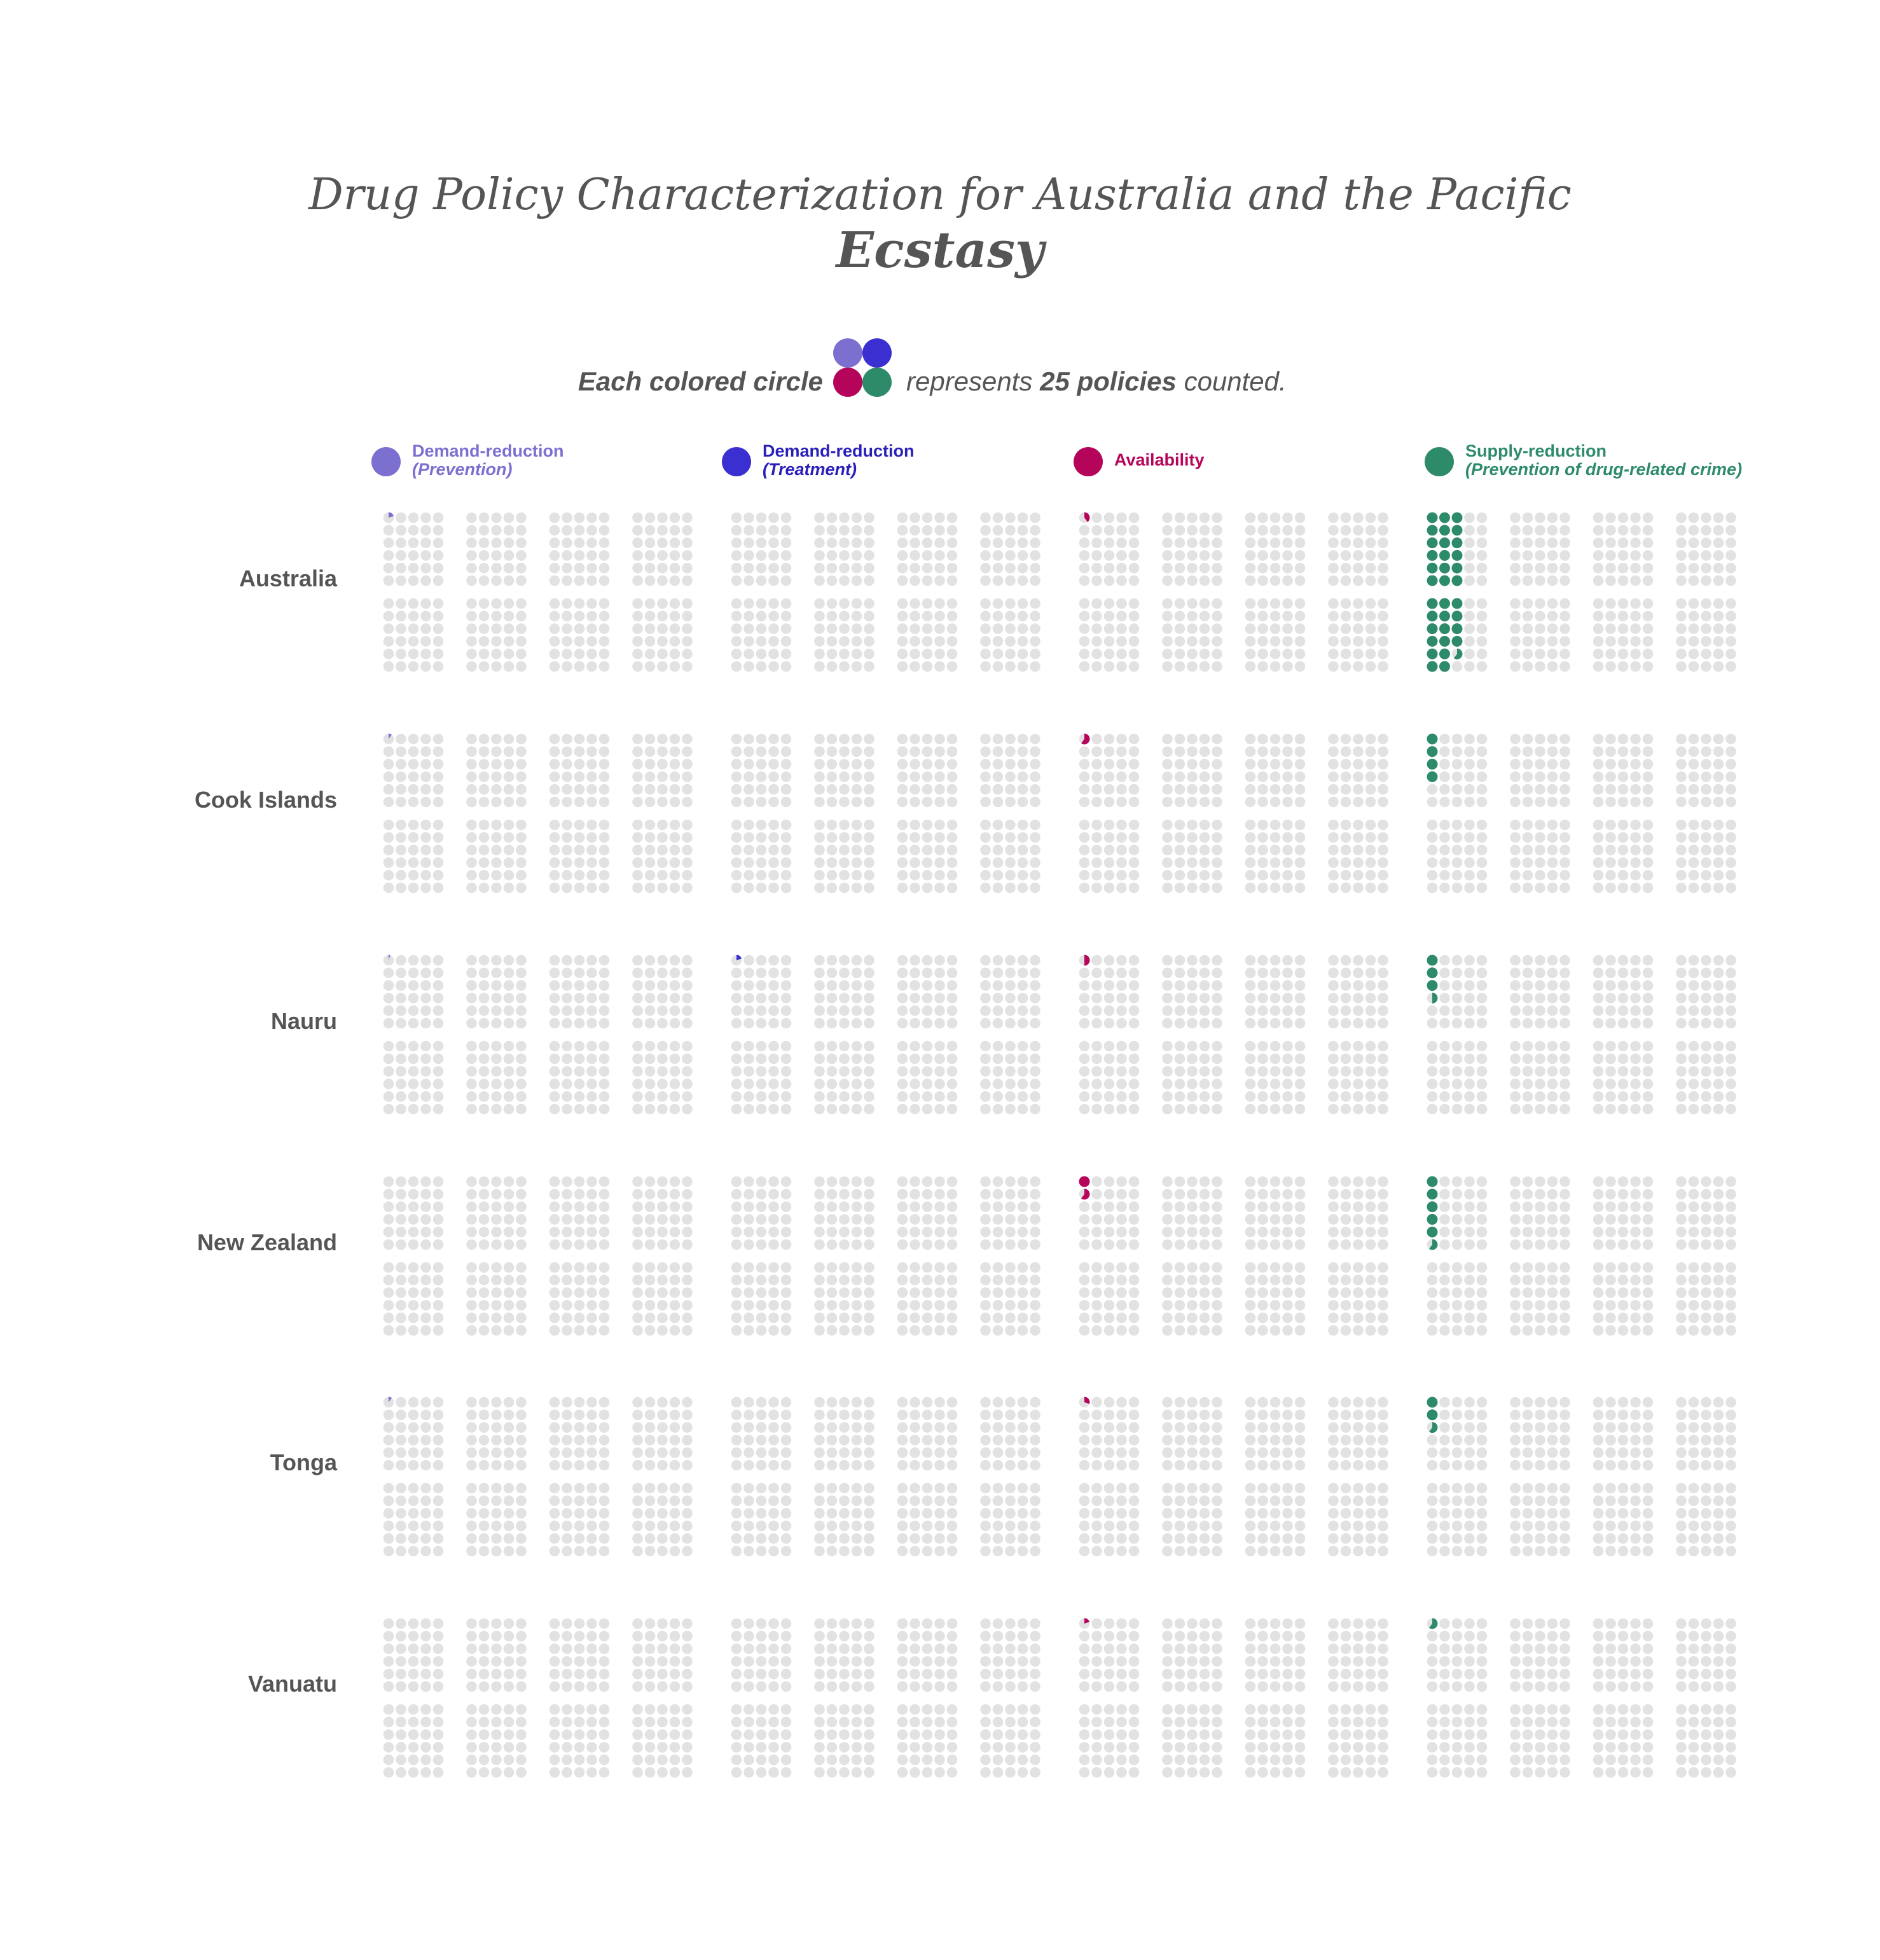  What do you see at coordinates (1433, 1427) in the screenshot?
I see `mark-supply-tonga-partial` at bounding box center [1433, 1427].